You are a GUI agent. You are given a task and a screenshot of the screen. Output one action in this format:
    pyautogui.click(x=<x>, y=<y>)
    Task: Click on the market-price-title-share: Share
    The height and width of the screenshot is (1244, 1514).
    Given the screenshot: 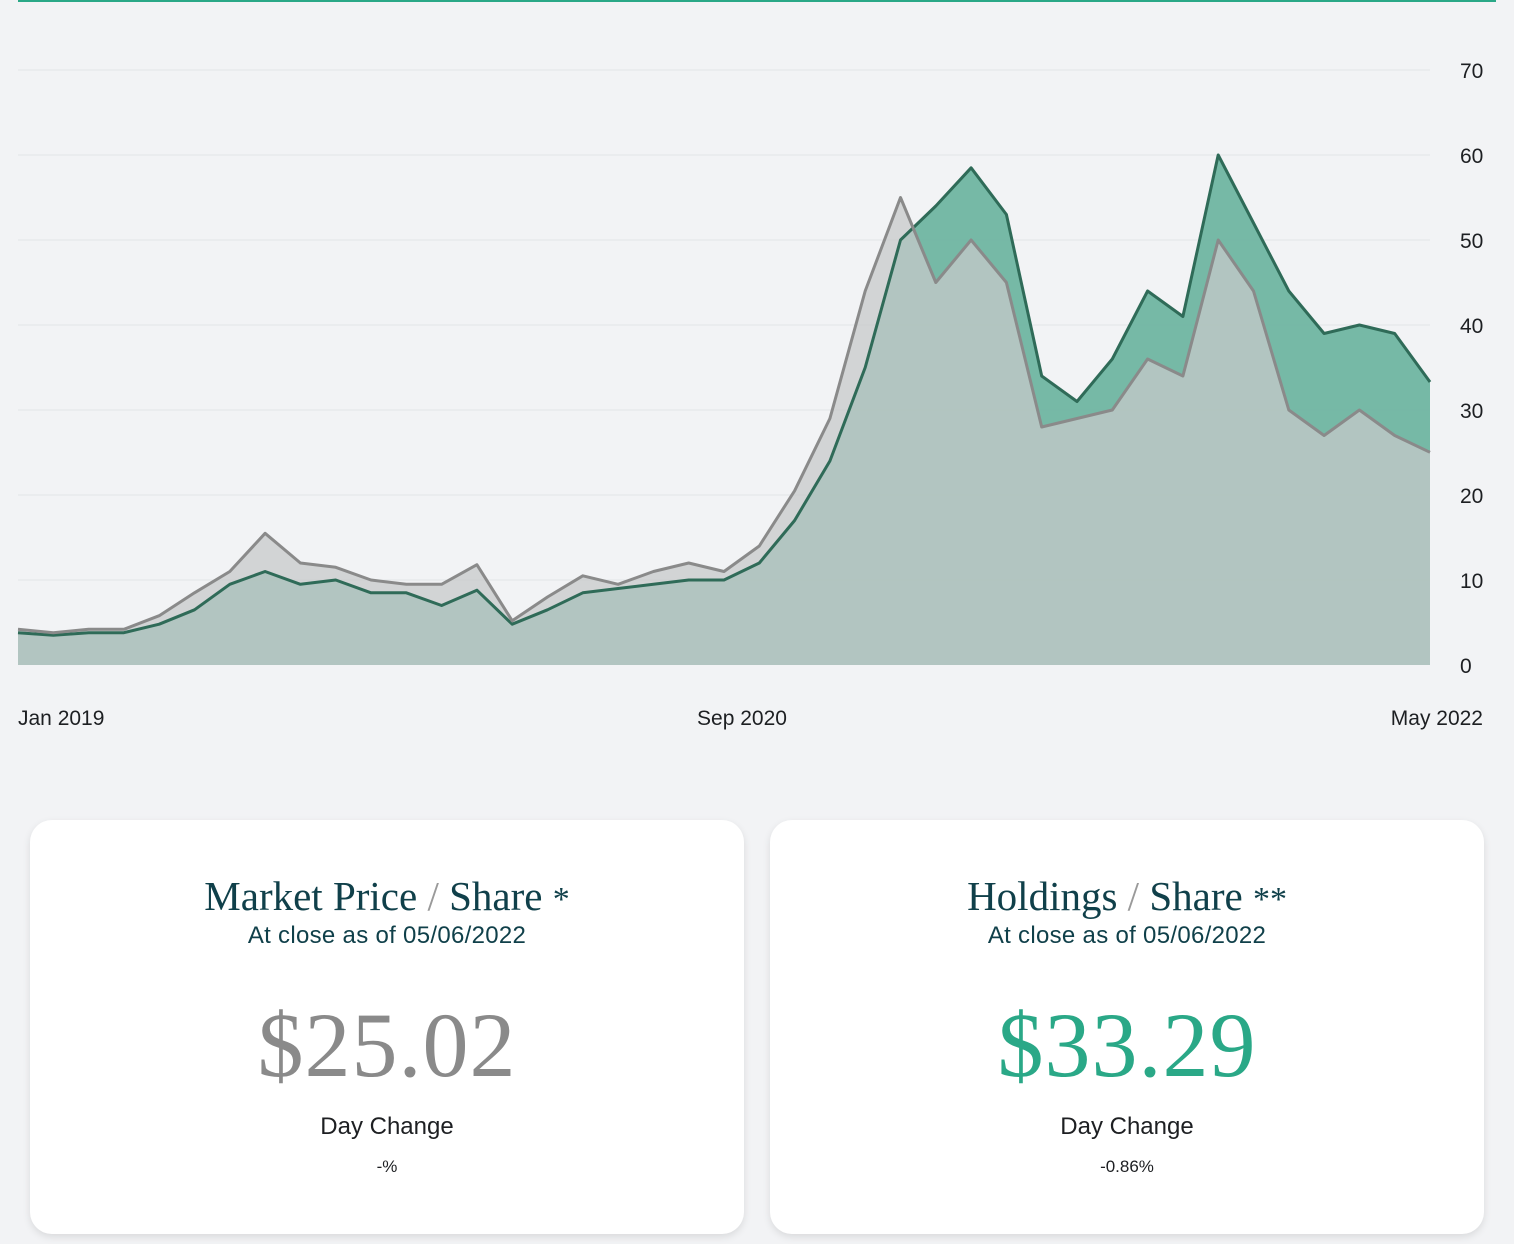 What is the action you would take?
    pyautogui.click(x=496, y=896)
    